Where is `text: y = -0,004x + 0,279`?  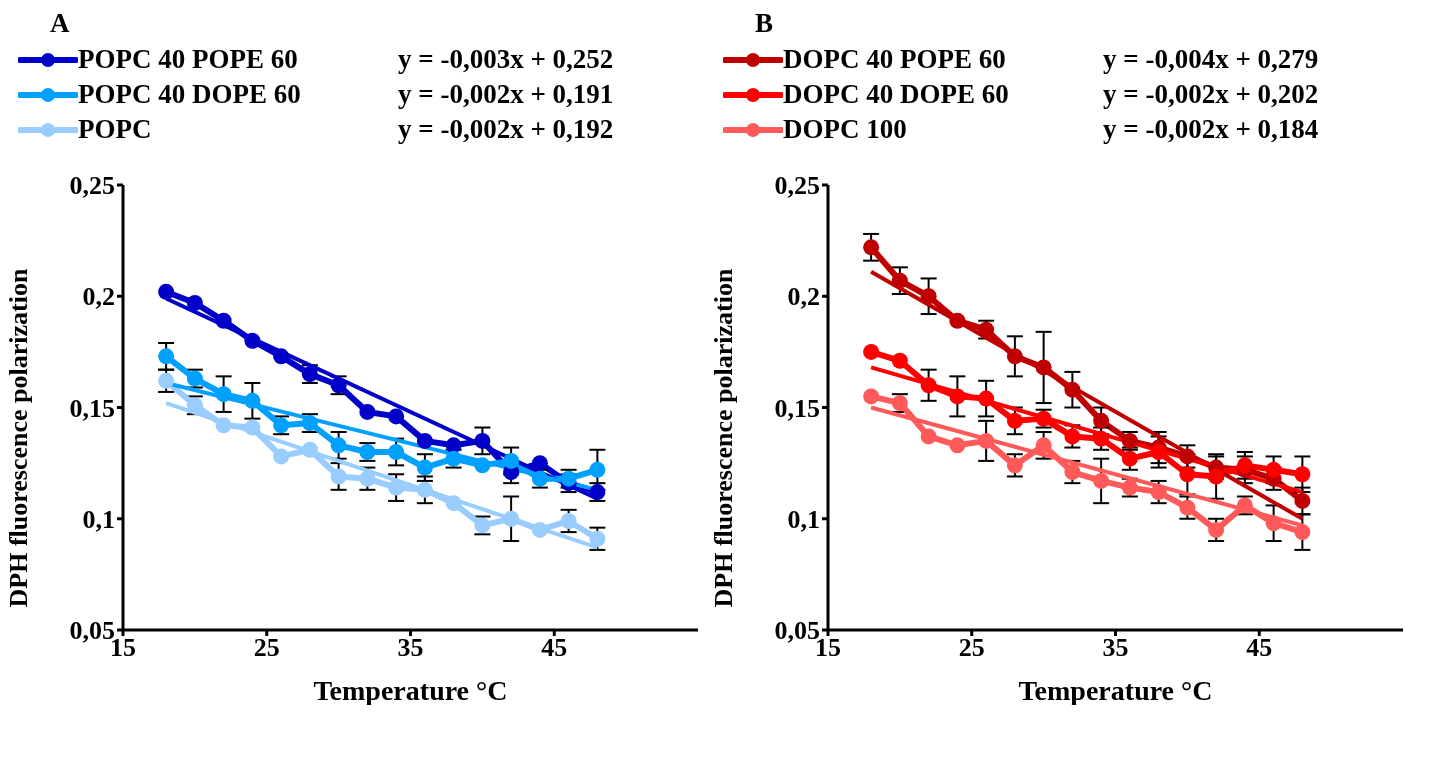
text: y = -0,004x + 0,279 is located at coordinates (1211, 59).